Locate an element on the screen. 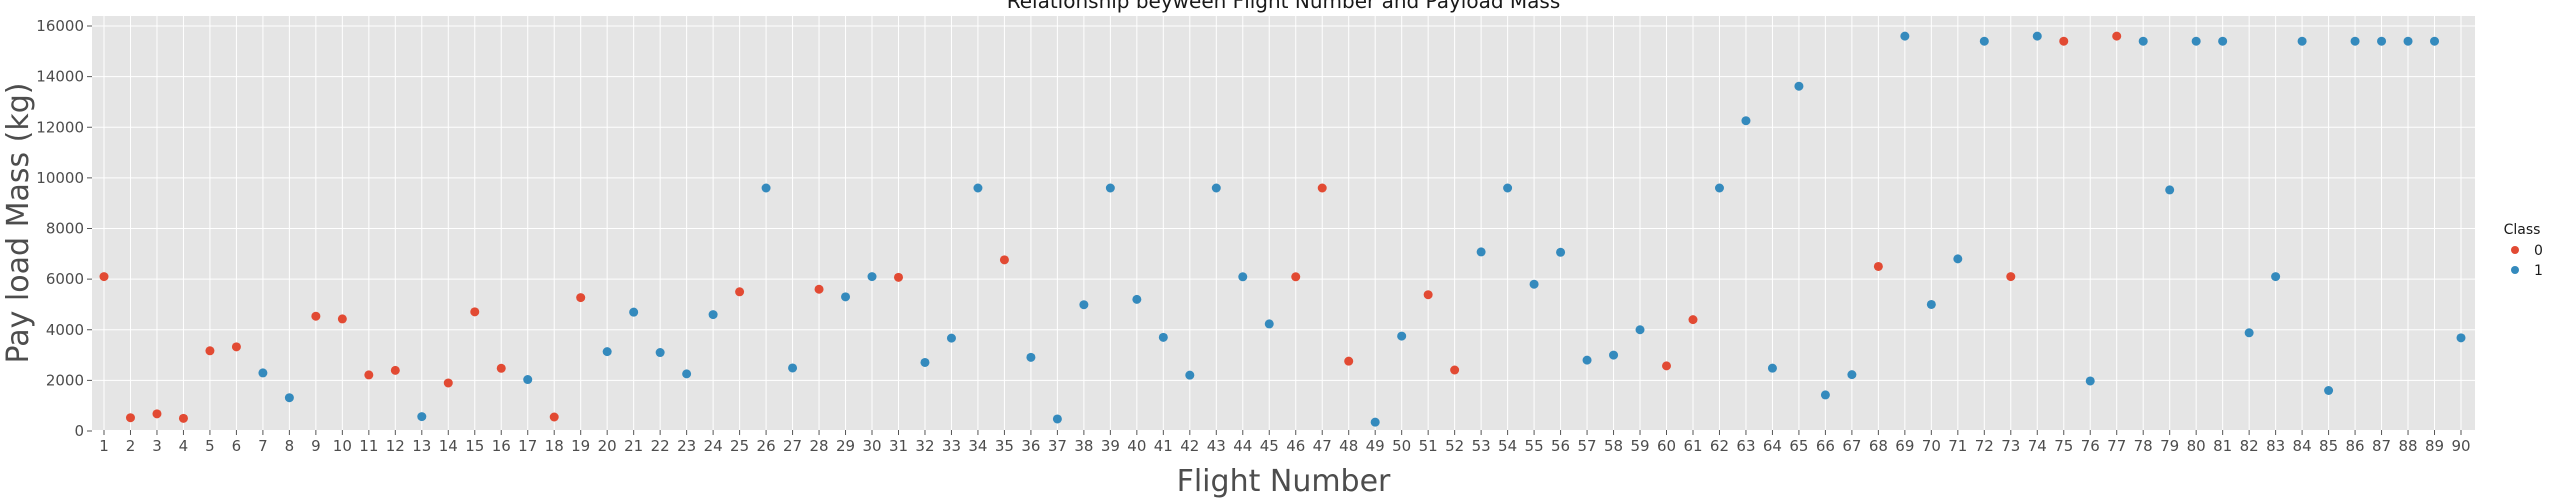  x-tick-label: 65 is located at coordinates (1798, 446).